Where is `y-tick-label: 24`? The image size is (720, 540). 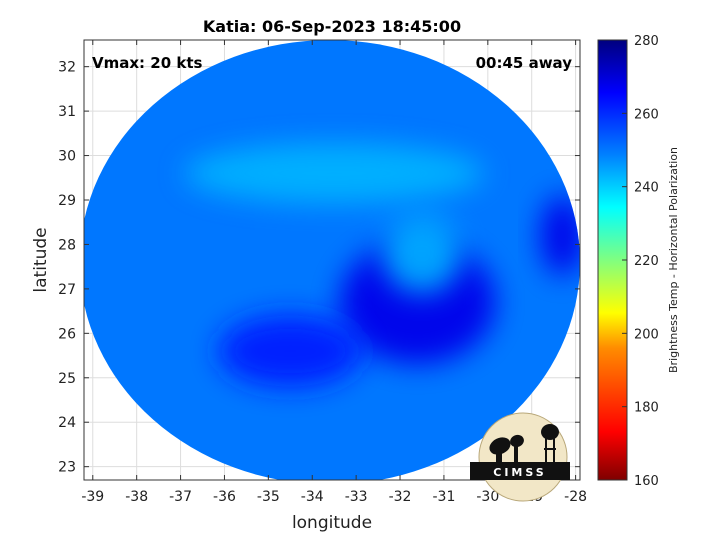
y-tick-label: 24 is located at coordinates (67, 423).